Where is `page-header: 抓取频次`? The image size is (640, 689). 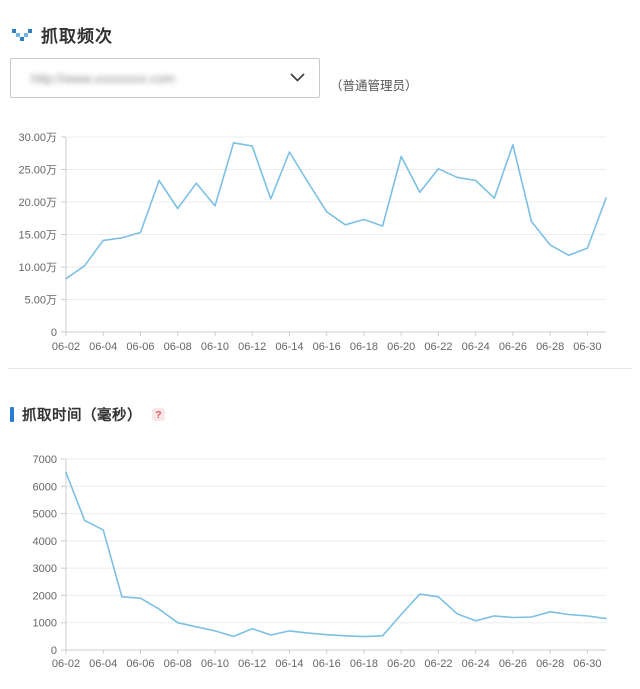 page-header: 抓取频次 is located at coordinates (62, 34).